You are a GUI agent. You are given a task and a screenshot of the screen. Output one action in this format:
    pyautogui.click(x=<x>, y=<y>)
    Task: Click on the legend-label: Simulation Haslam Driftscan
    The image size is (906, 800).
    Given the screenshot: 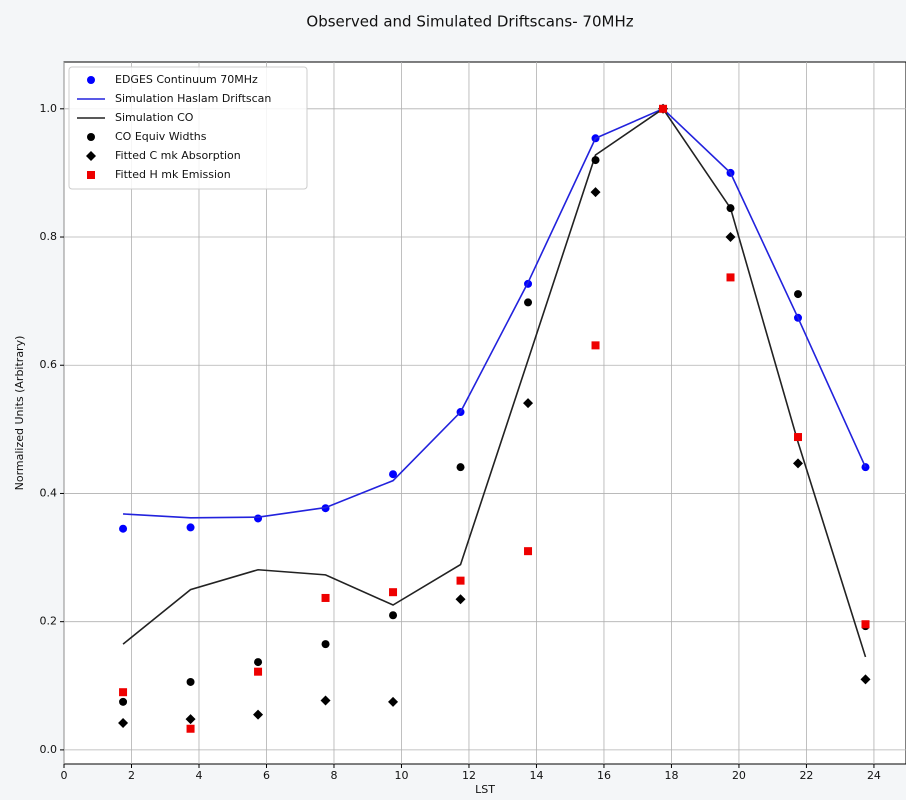 What is the action you would take?
    pyautogui.click(x=193, y=98)
    